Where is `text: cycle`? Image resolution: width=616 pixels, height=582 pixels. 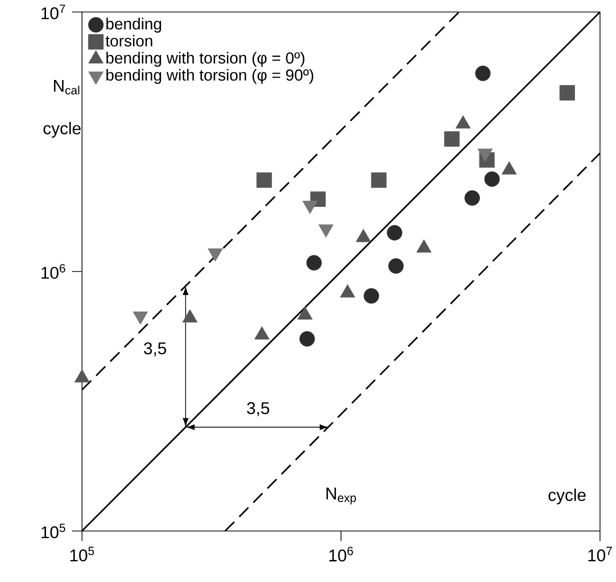
text: cycle is located at coordinates (62, 130).